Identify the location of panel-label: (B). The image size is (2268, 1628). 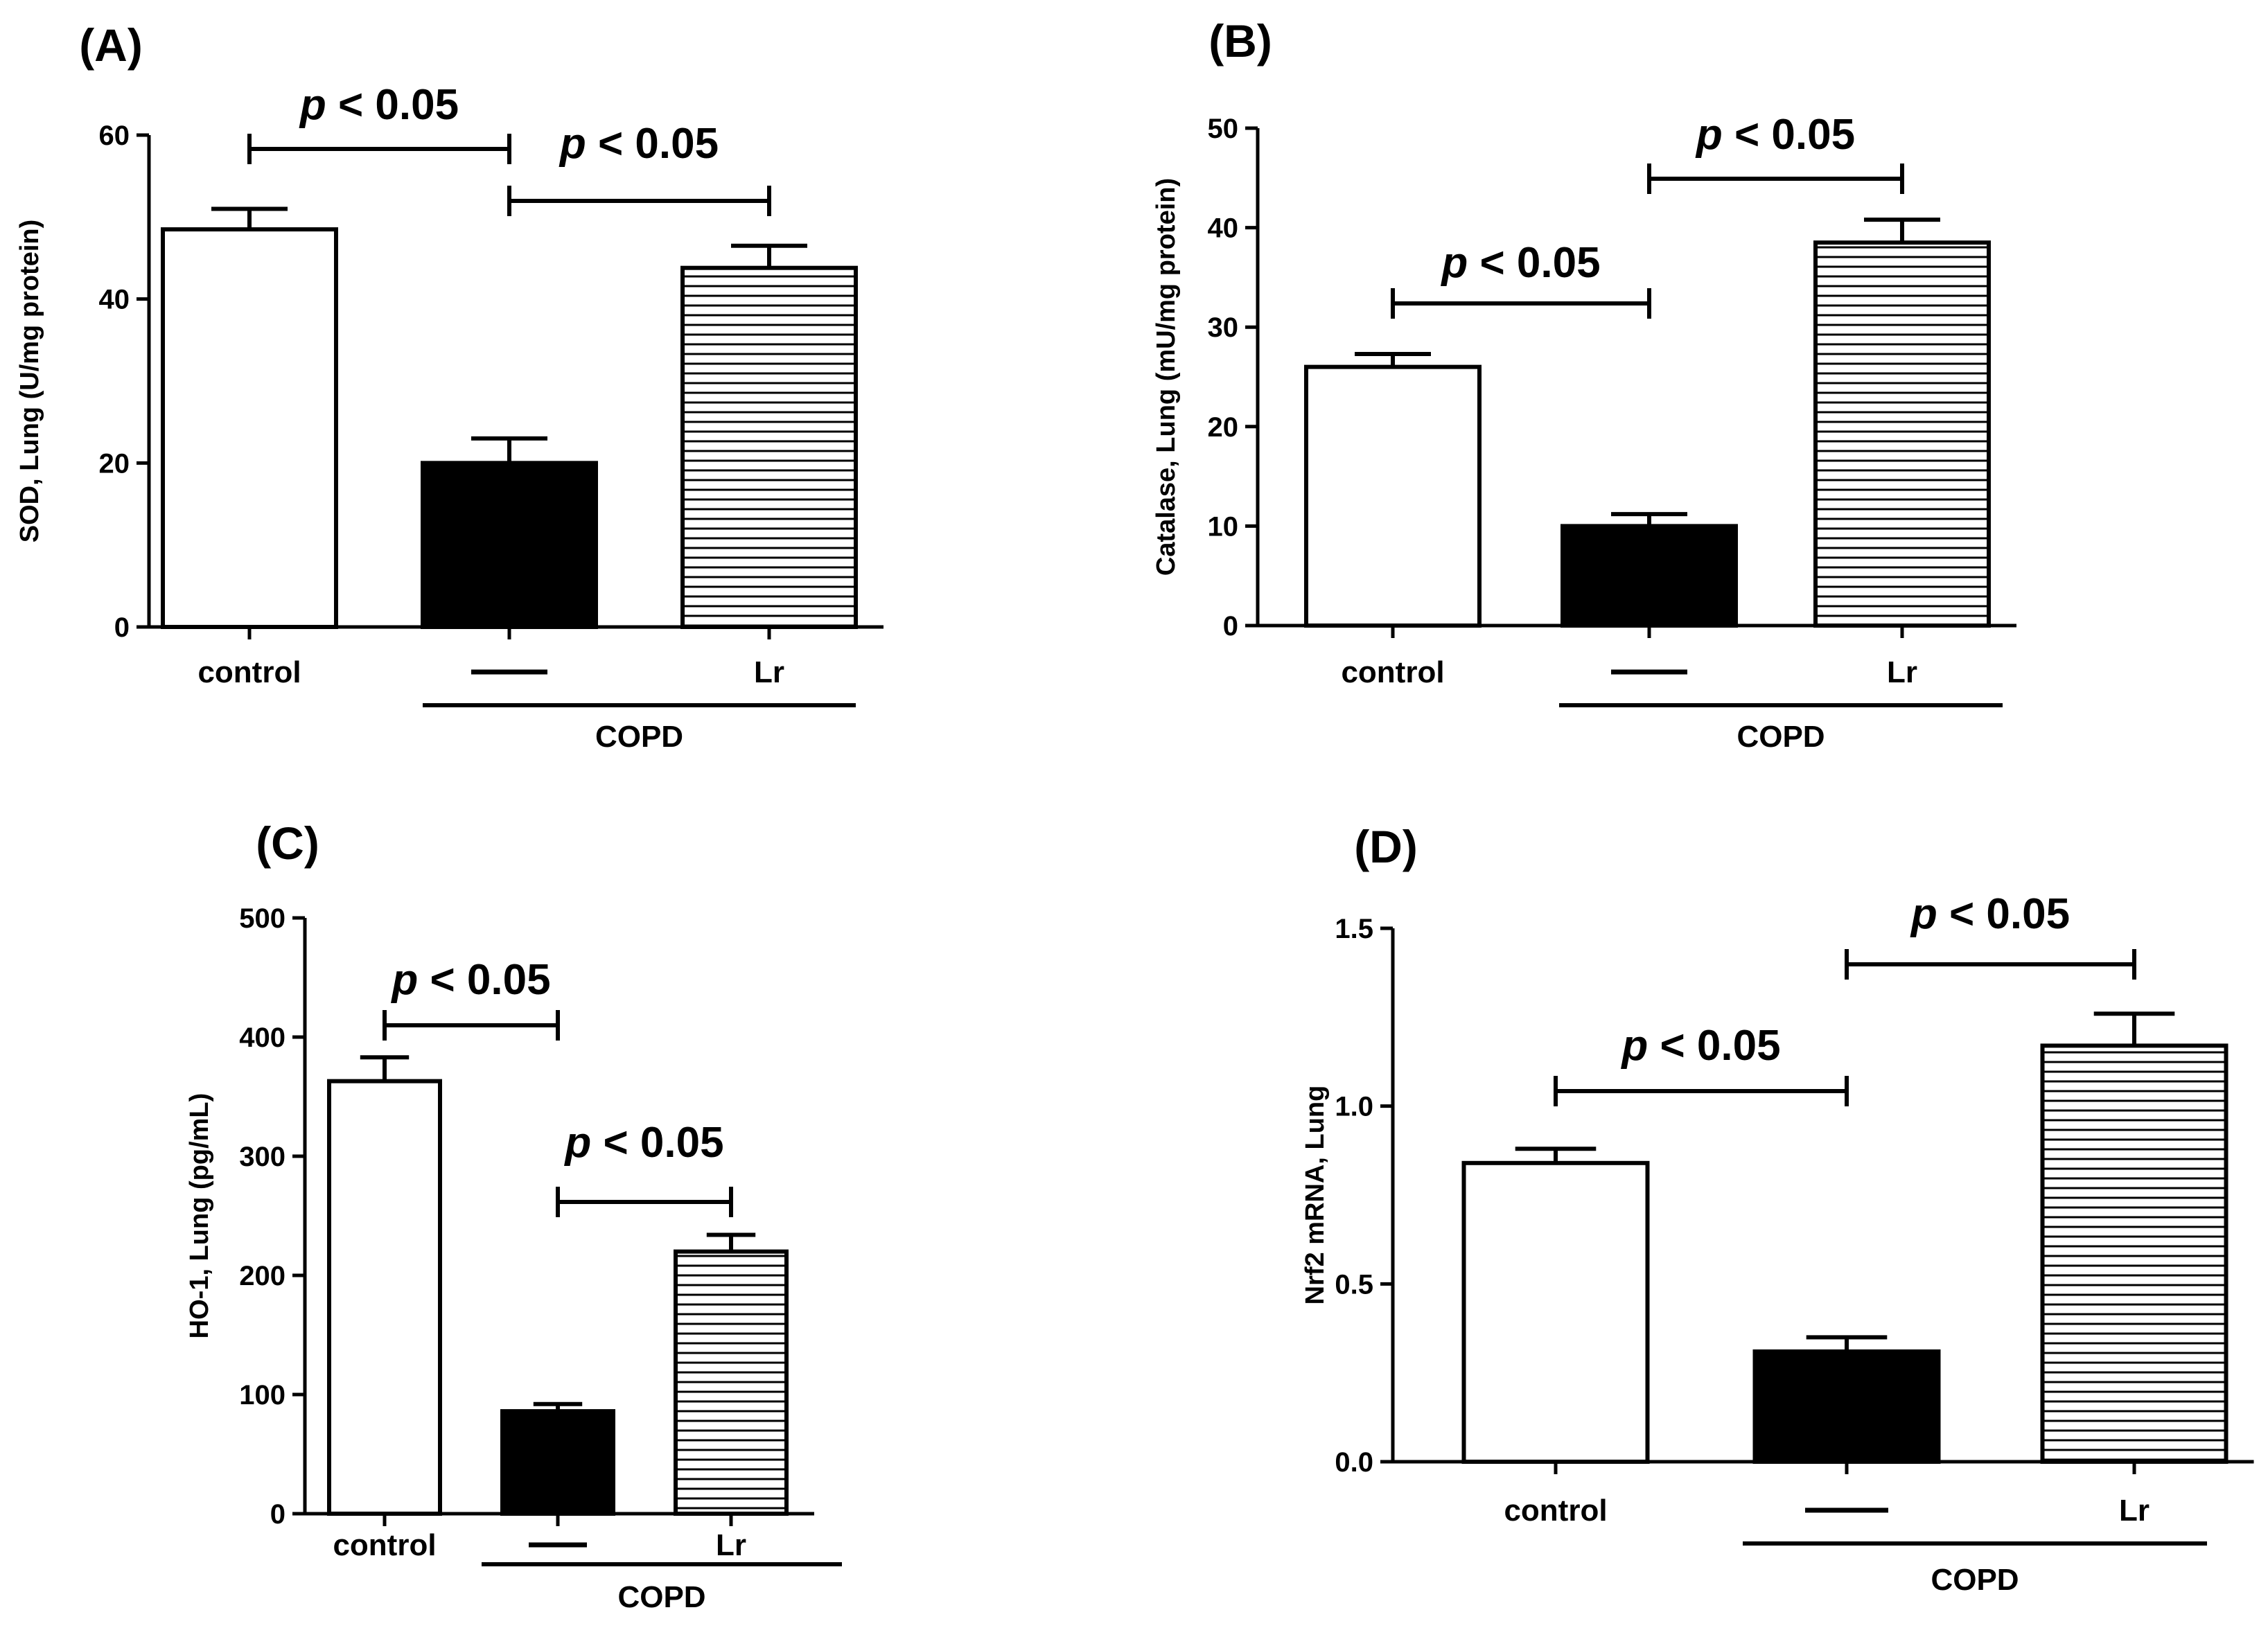
(1240, 41).